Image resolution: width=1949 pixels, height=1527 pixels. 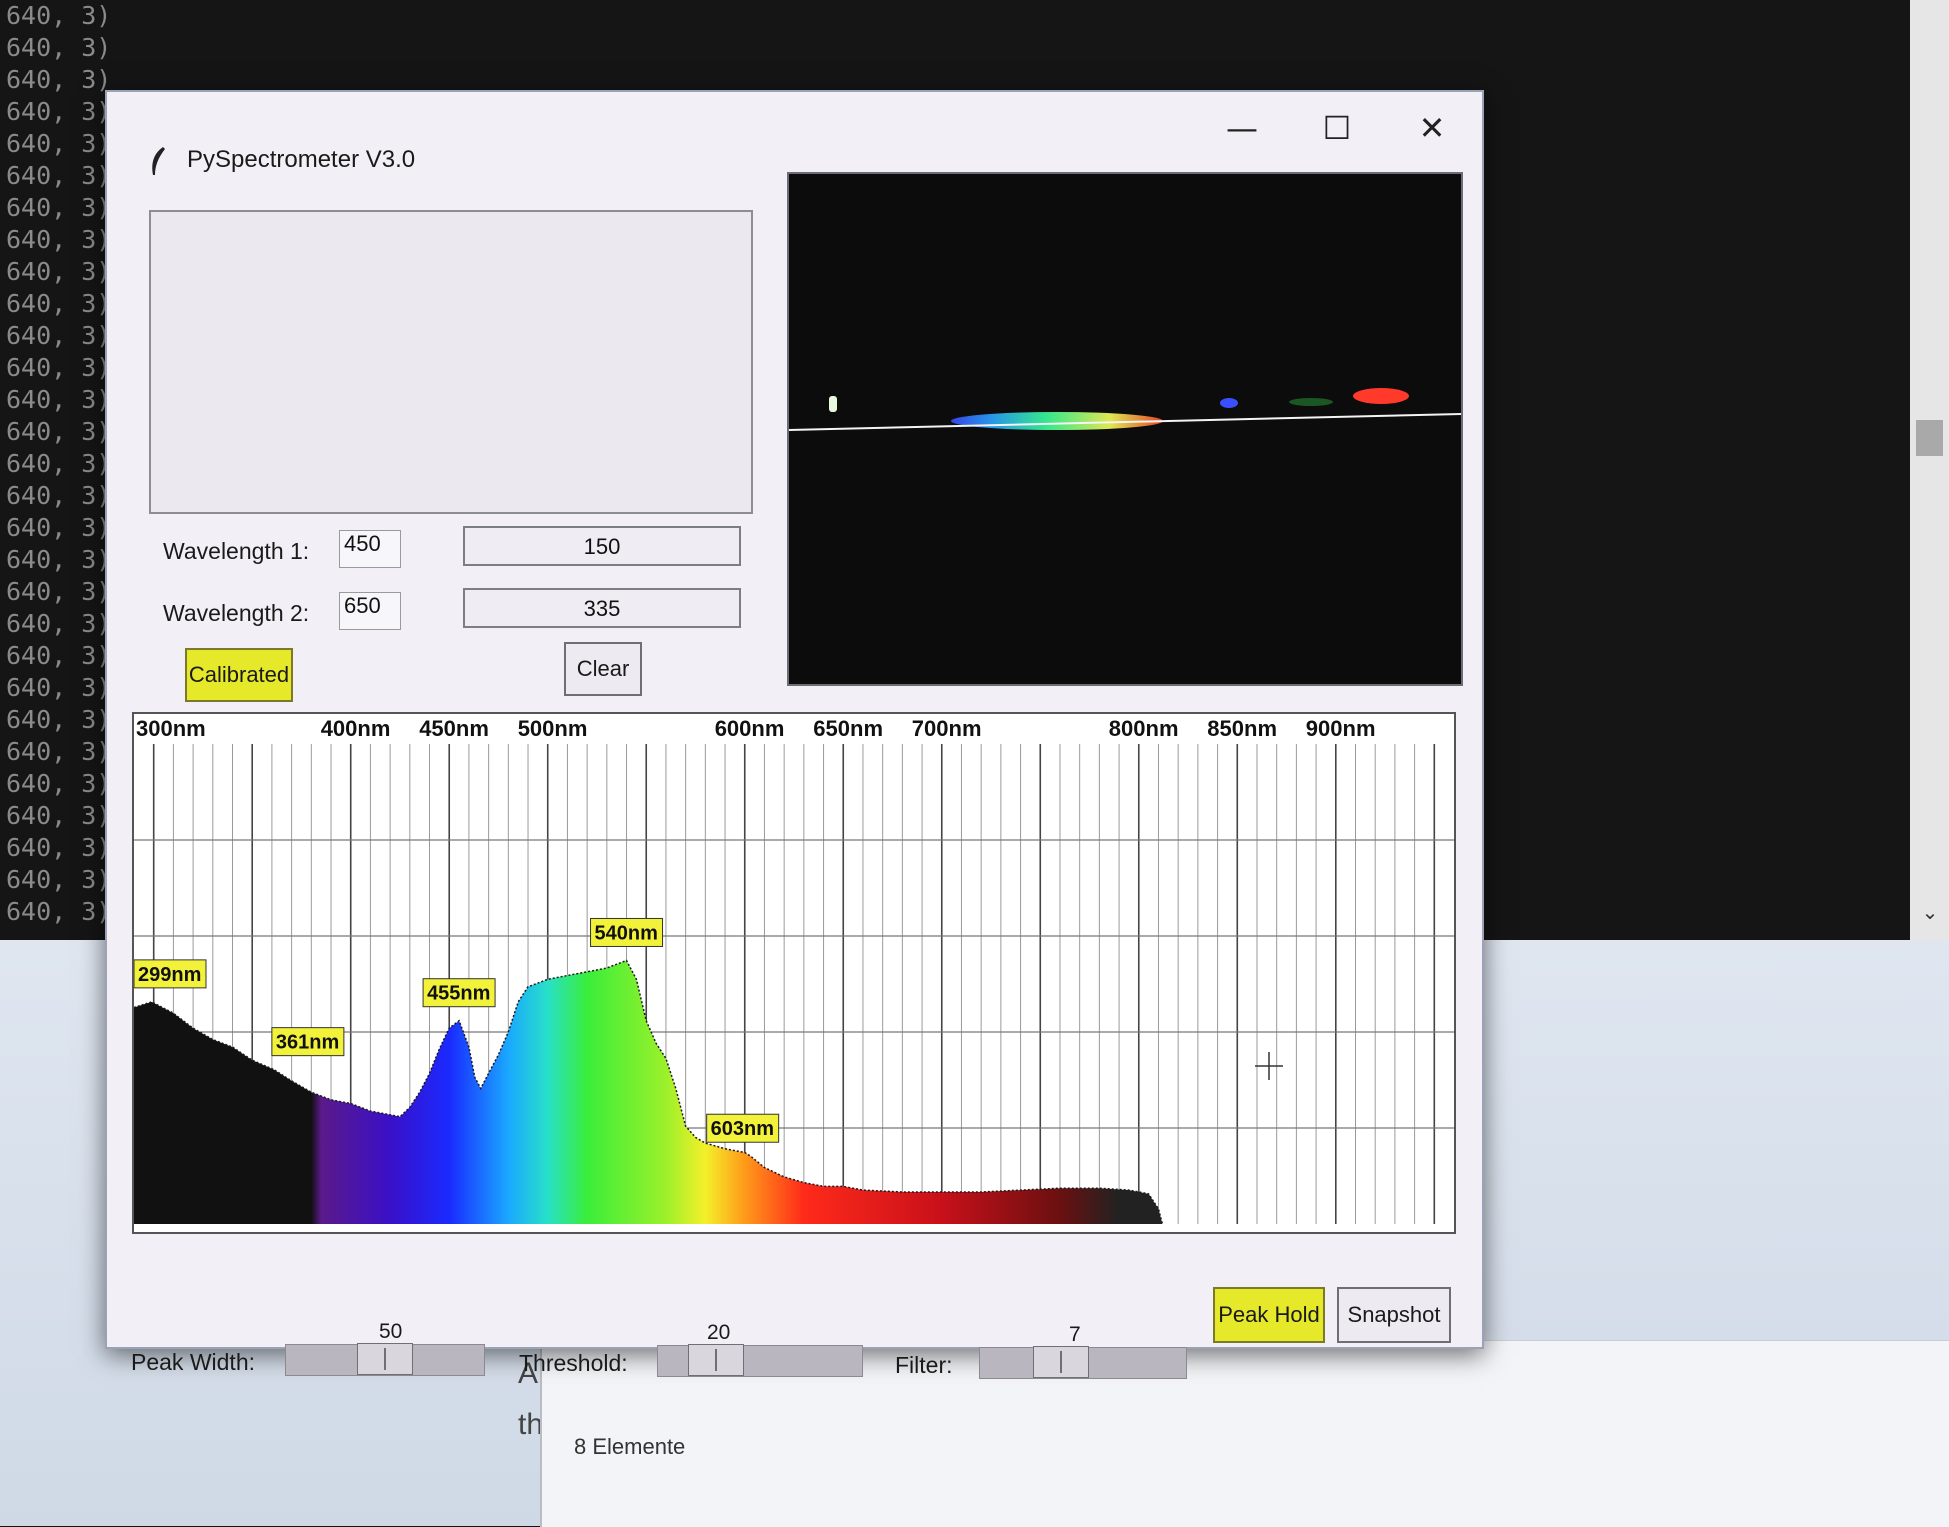 I want to click on threshold-slider, so click(x=760, y=1360).